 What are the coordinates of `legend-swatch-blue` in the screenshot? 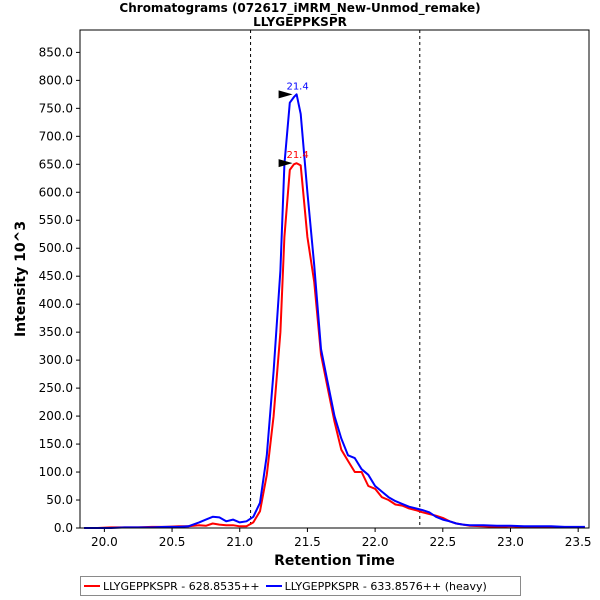 It's located at (273, 586).